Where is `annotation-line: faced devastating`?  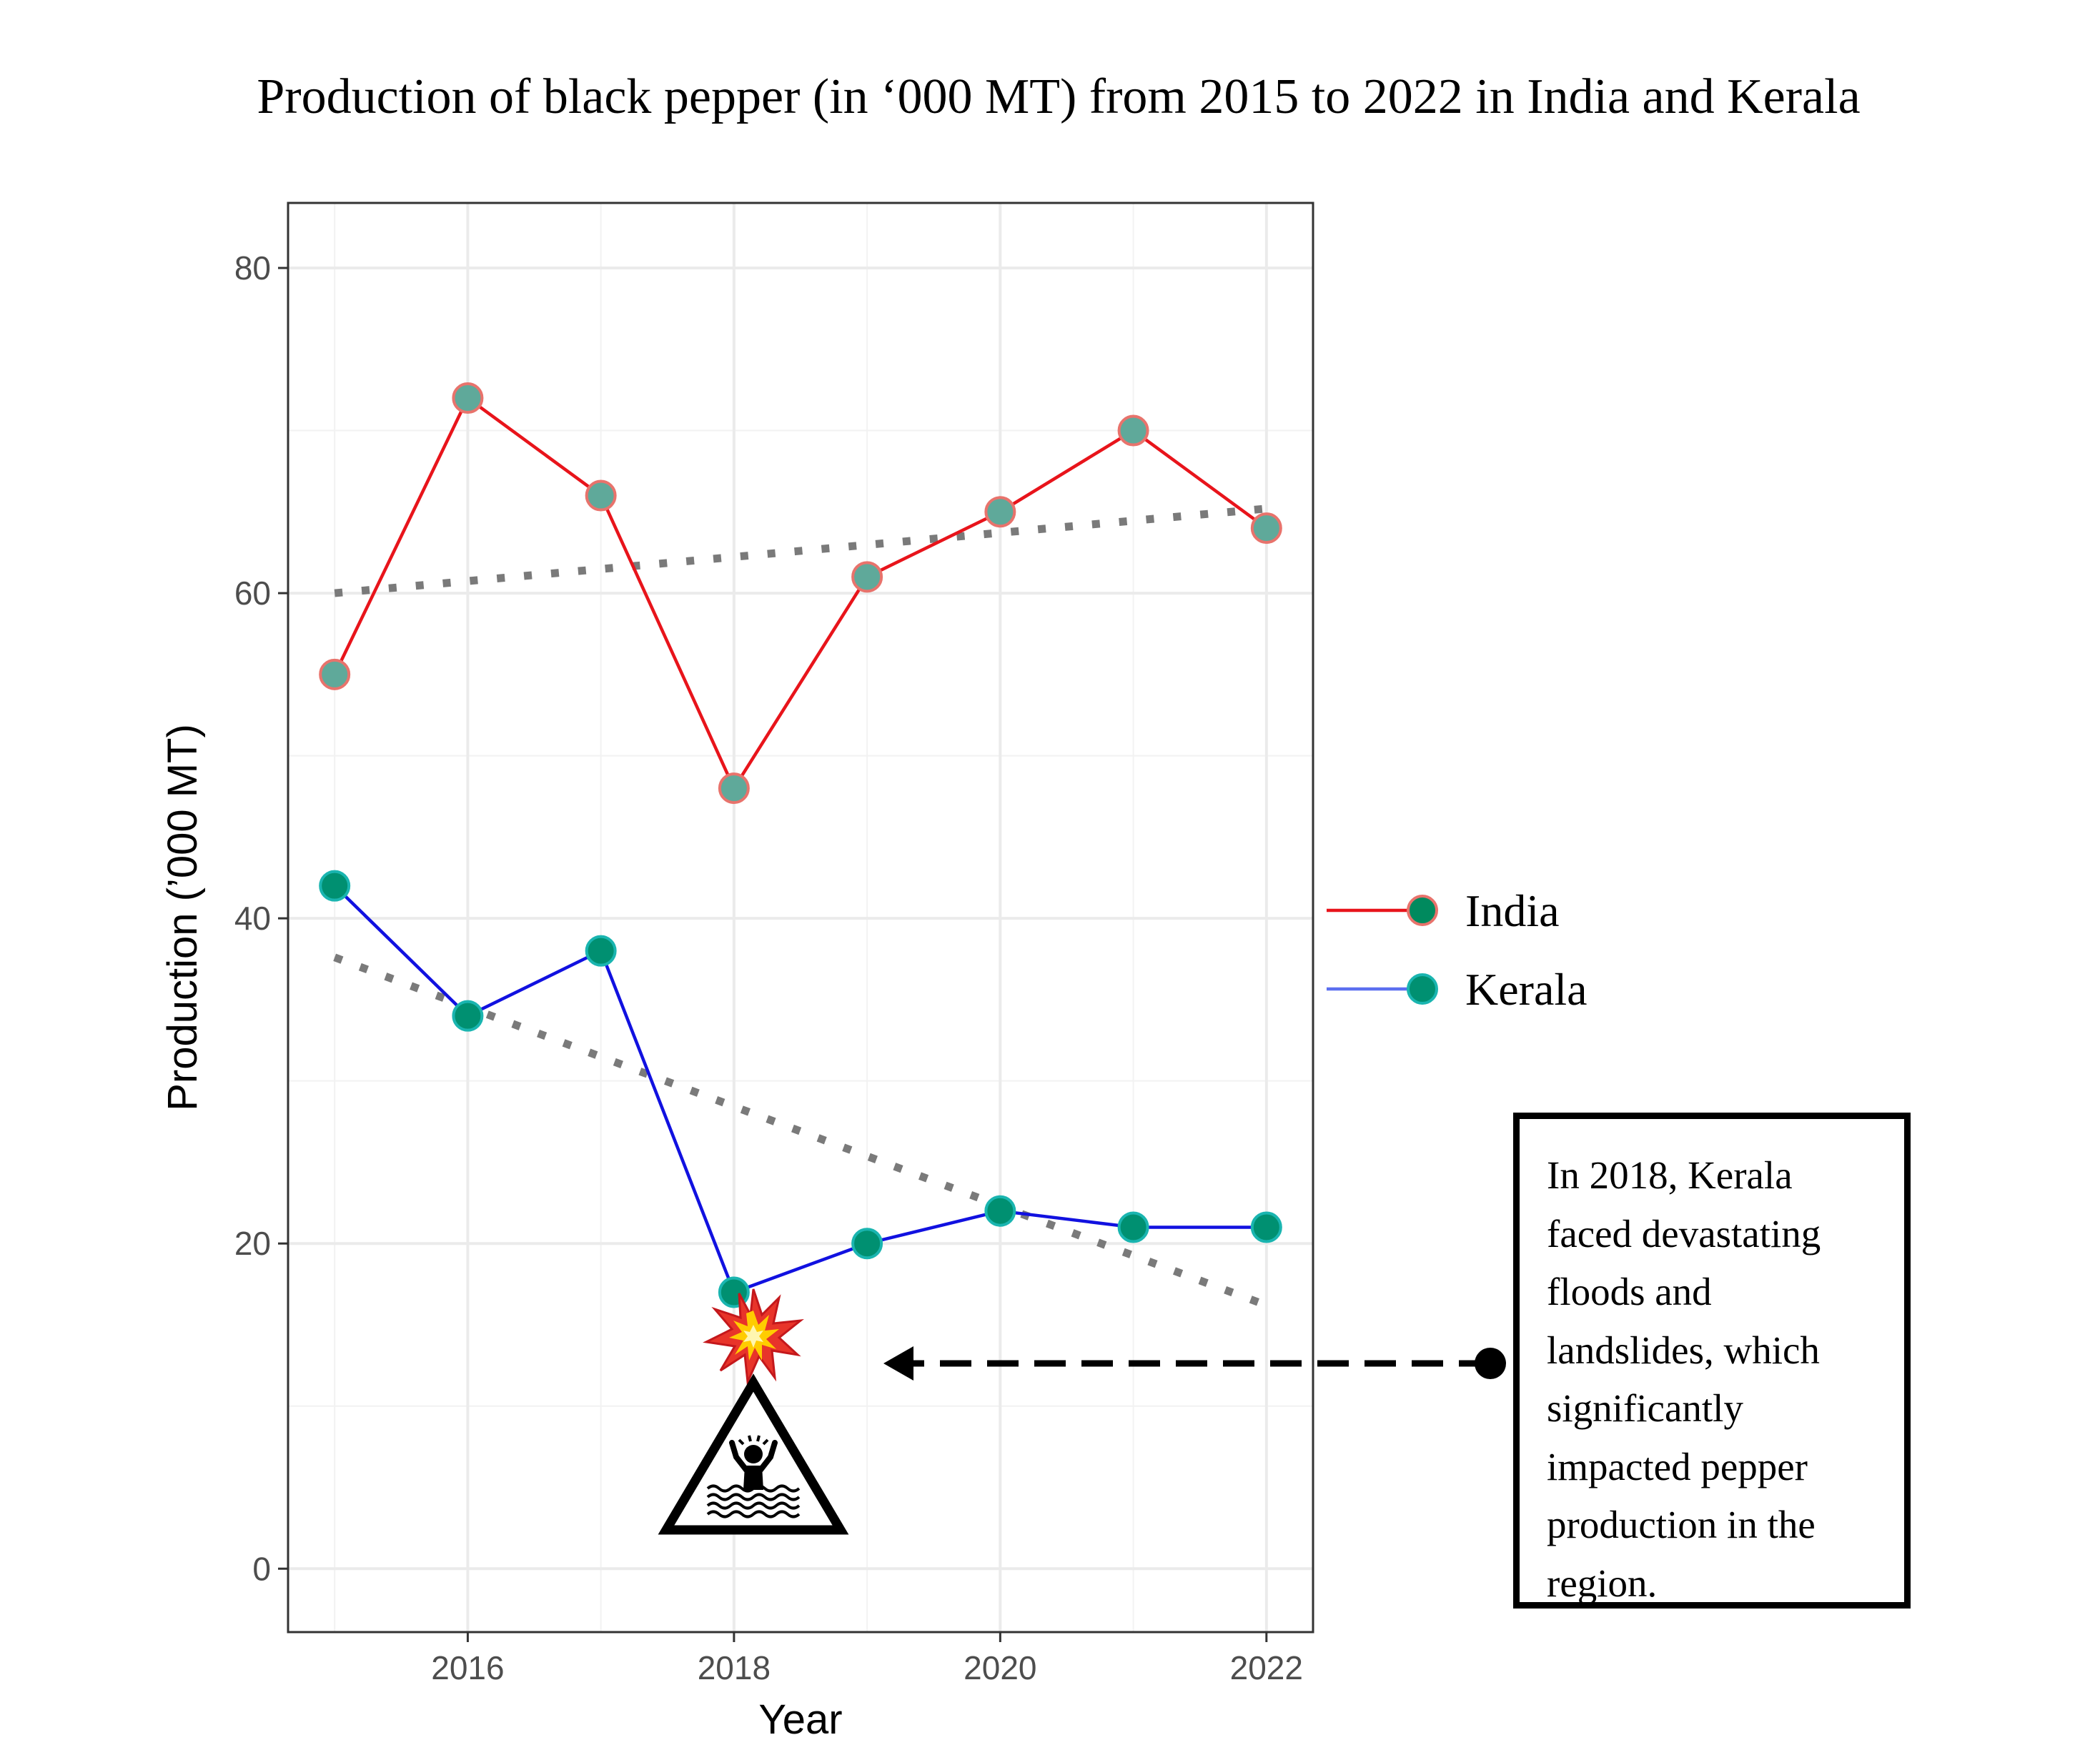 annotation-line: faced devastating is located at coordinates (1684, 1233).